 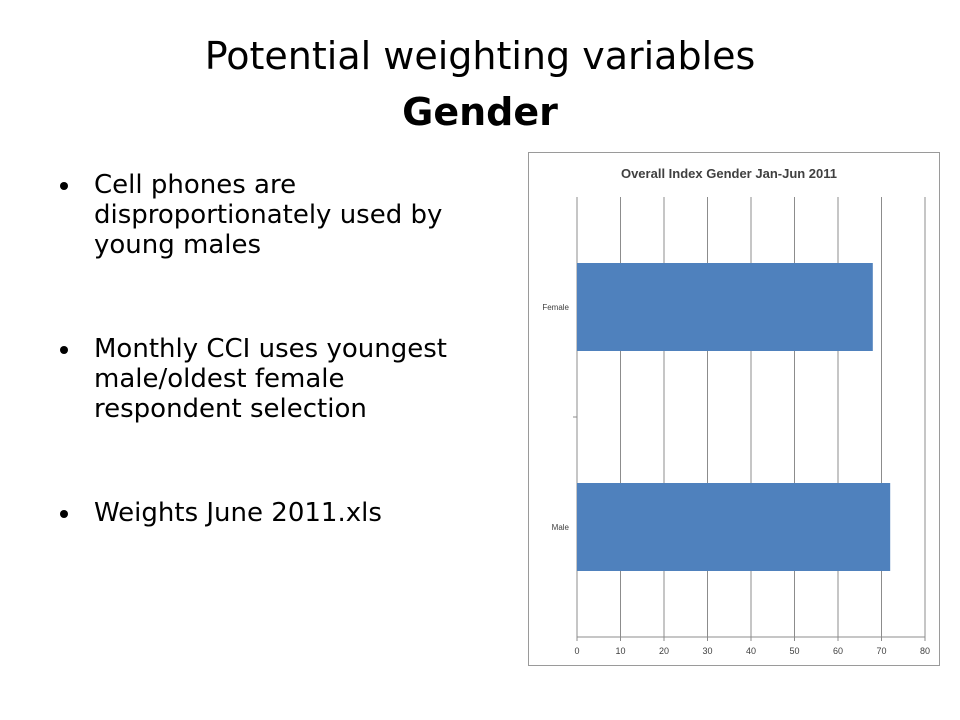 I want to click on x-tick-label: 20, so click(x=664, y=651).